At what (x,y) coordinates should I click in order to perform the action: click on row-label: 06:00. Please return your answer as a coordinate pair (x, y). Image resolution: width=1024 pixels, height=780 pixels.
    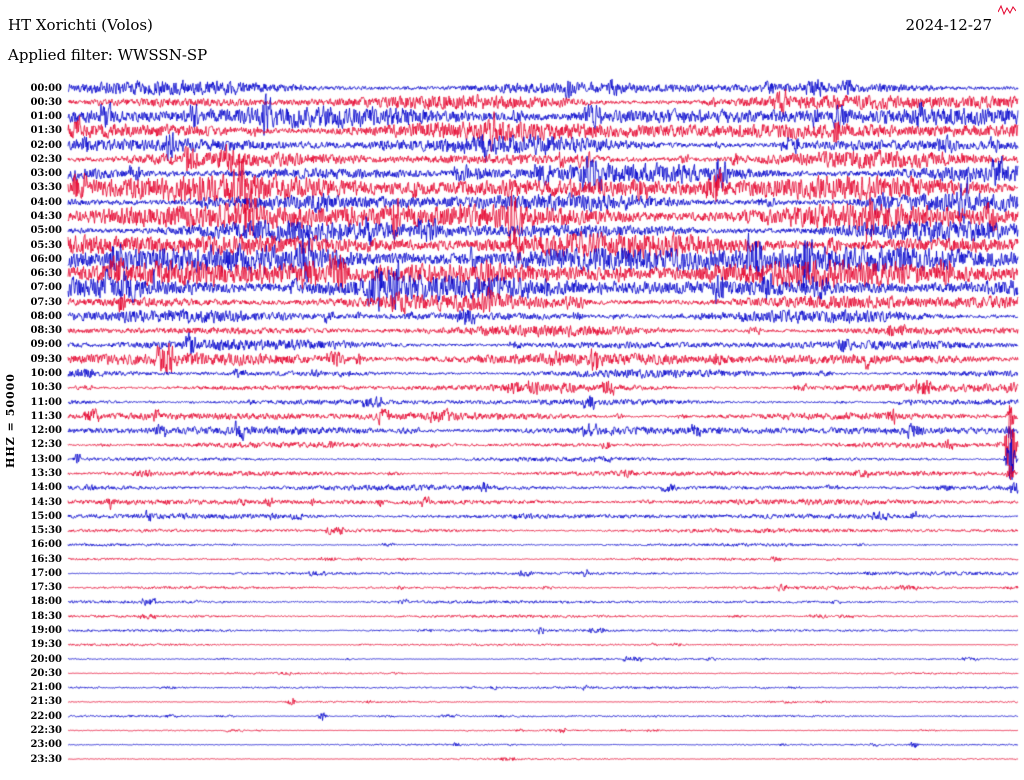
    Looking at the image, I should click on (46, 259).